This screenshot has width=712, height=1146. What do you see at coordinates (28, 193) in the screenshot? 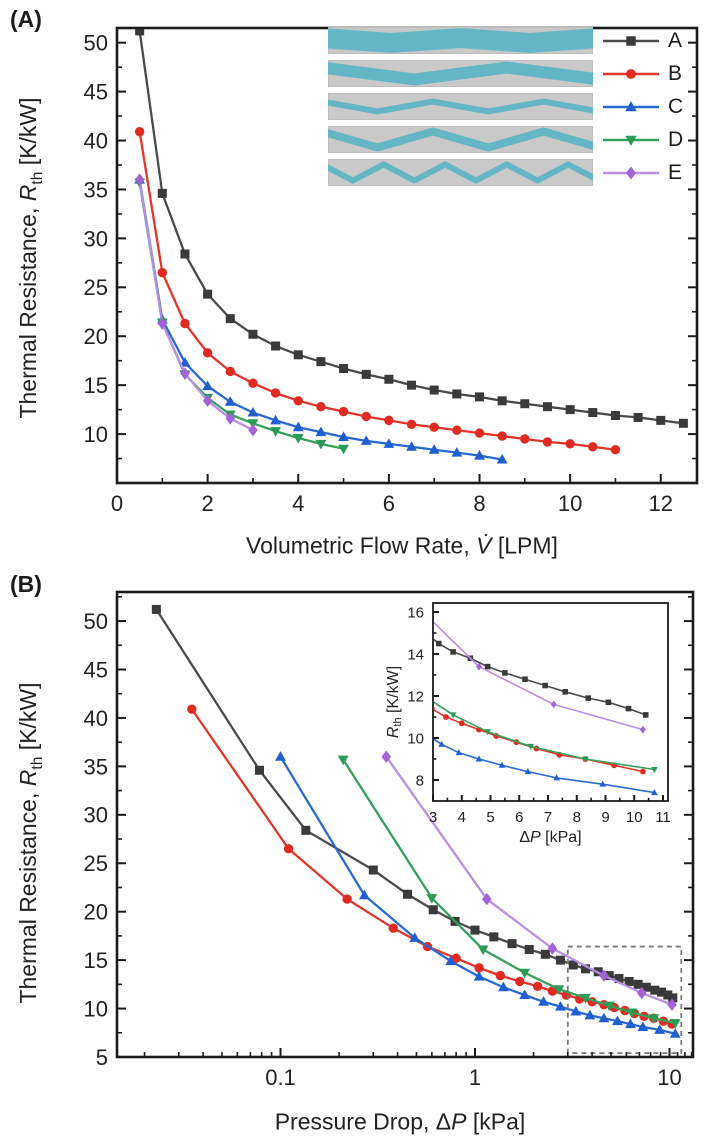
I see `y-title-symbol: R` at bounding box center [28, 193].